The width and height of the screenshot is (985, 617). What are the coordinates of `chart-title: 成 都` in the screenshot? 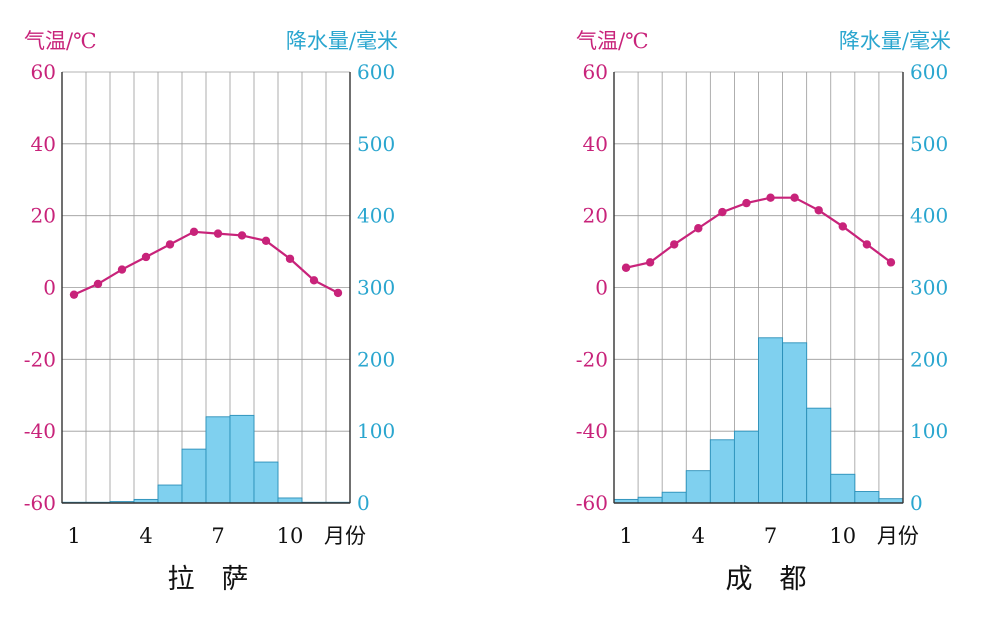 It's located at (766, 579).